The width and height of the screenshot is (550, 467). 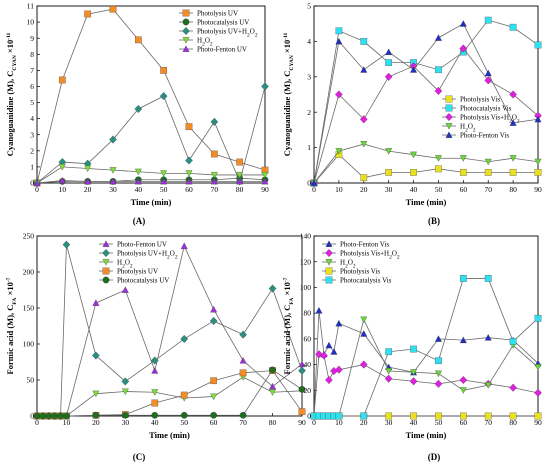 I want to click on y-tick-label: 1, so click(x=32, y=167).